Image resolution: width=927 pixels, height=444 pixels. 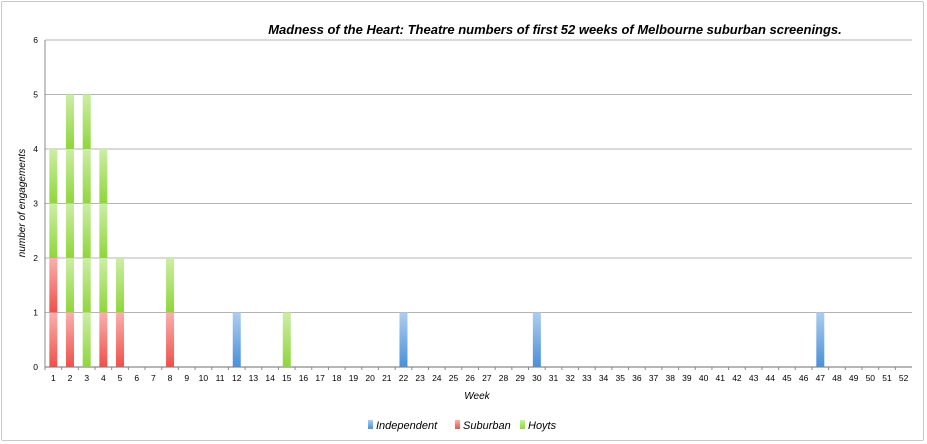 I want to click on x-tick-label: 22, so click(x=404, y=378).